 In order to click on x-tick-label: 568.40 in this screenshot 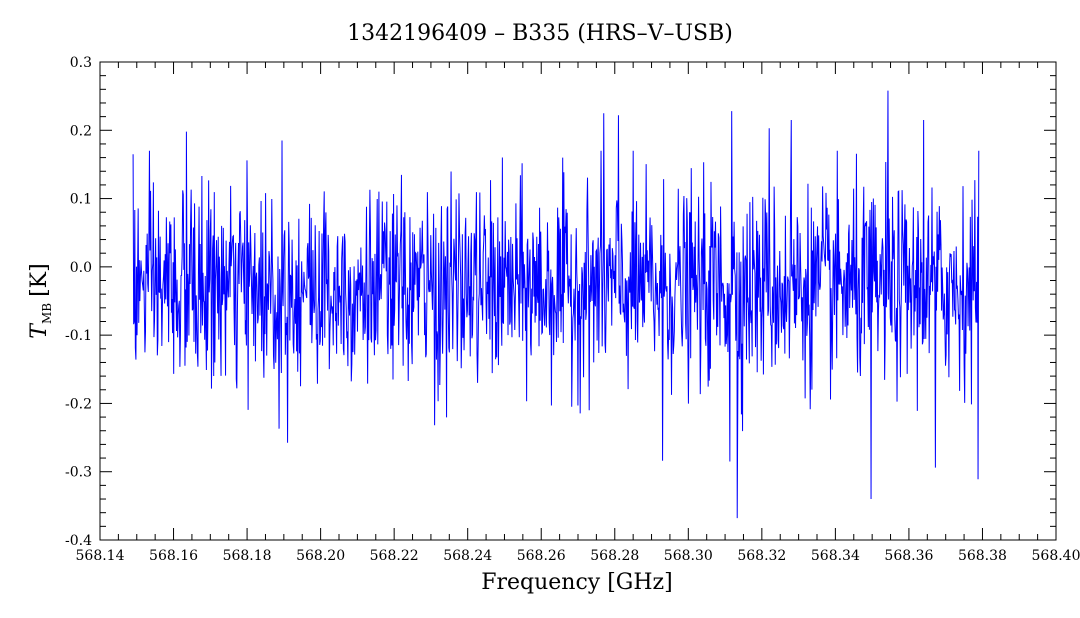, I will do `click(1056, 556)`.